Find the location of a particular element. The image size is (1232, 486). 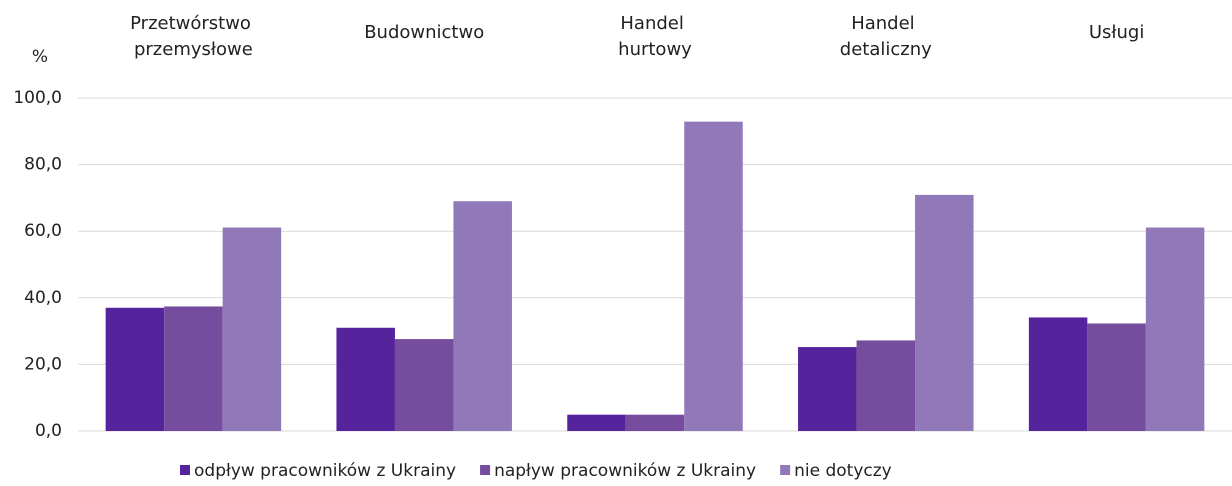

y-tick-label: 0,0 is located at coordinates (48, 431).